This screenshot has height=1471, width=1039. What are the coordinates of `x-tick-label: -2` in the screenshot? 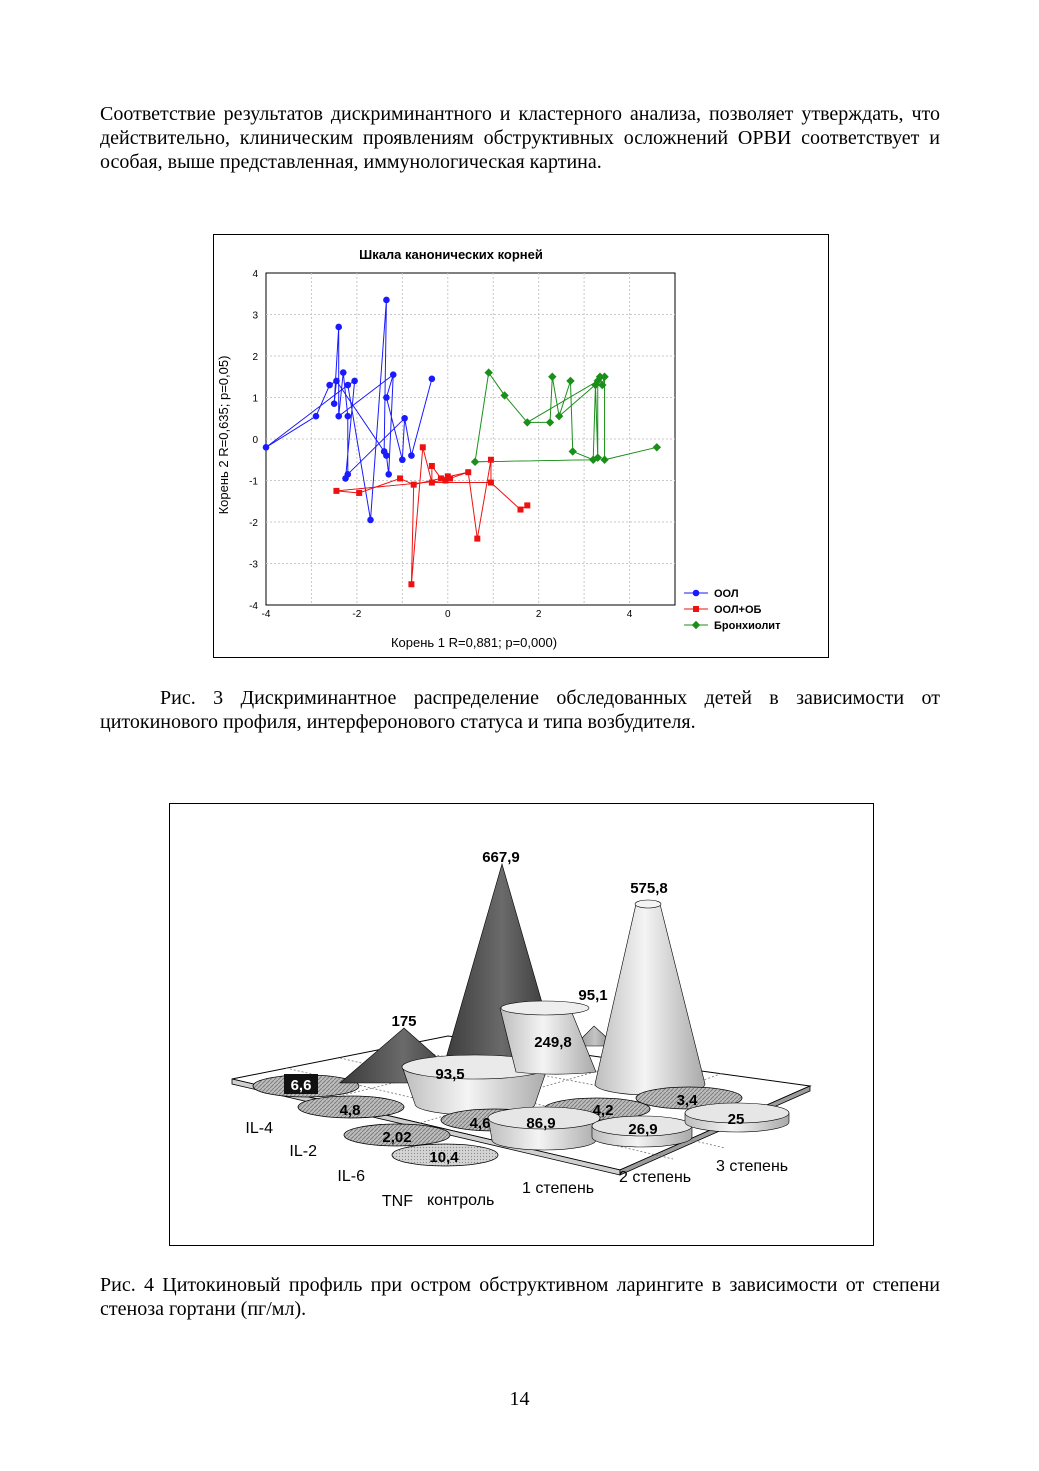 It's located at (356, 614).